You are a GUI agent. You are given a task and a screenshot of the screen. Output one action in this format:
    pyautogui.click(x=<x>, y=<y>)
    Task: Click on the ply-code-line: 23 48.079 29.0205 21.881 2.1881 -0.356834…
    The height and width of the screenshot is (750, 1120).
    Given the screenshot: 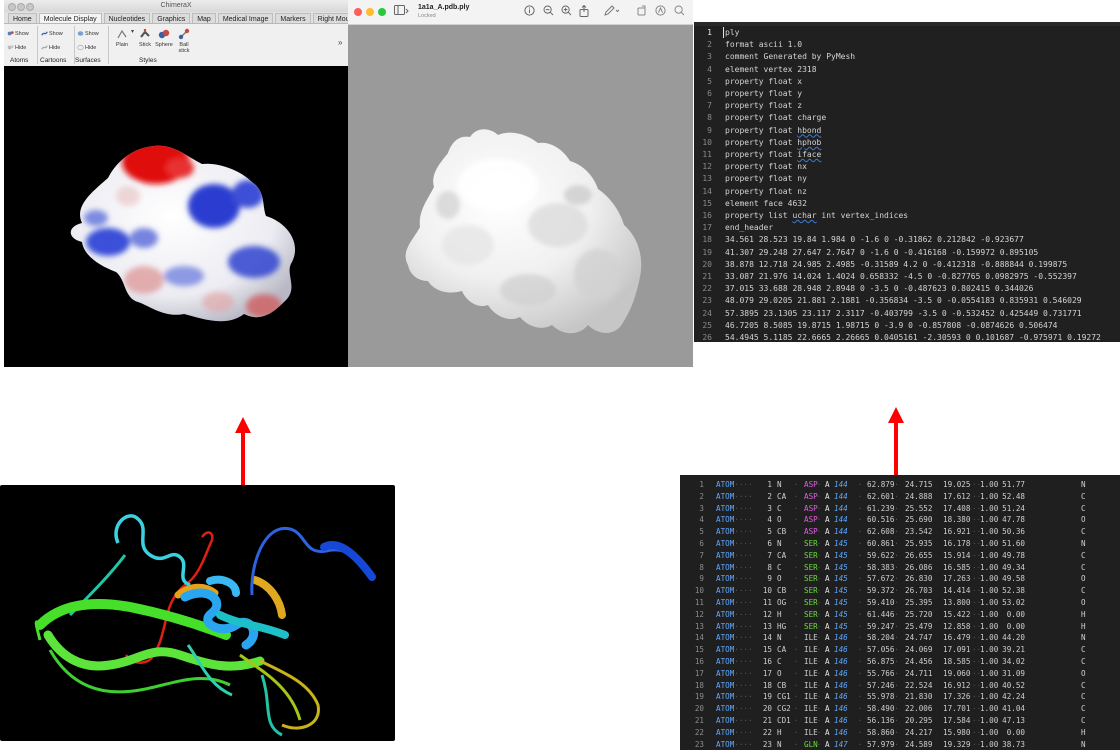 What is the action you would take?
    pyautogui.click(x=907, y=301)
    